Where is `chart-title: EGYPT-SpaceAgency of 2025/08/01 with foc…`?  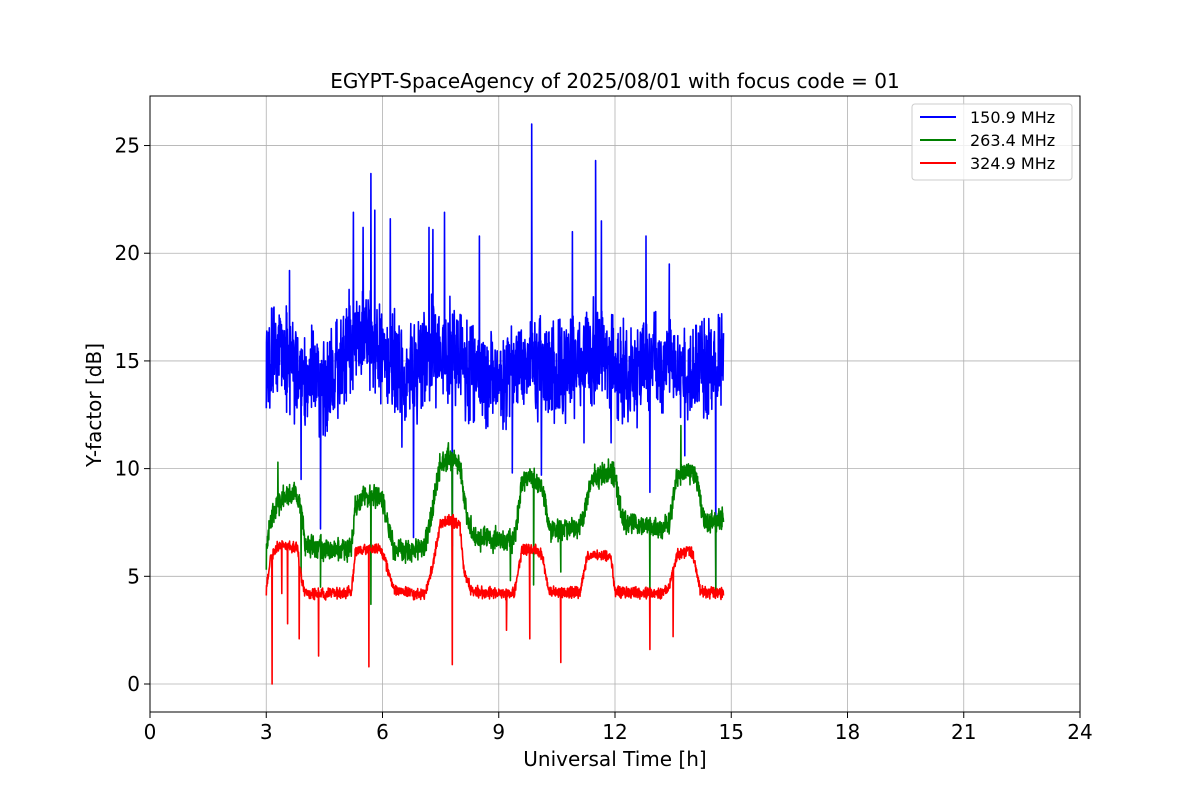 chart-title: EGYPT-SpaceAgency of 2025/08/01 with foc… is located at coordinates (614, 81).